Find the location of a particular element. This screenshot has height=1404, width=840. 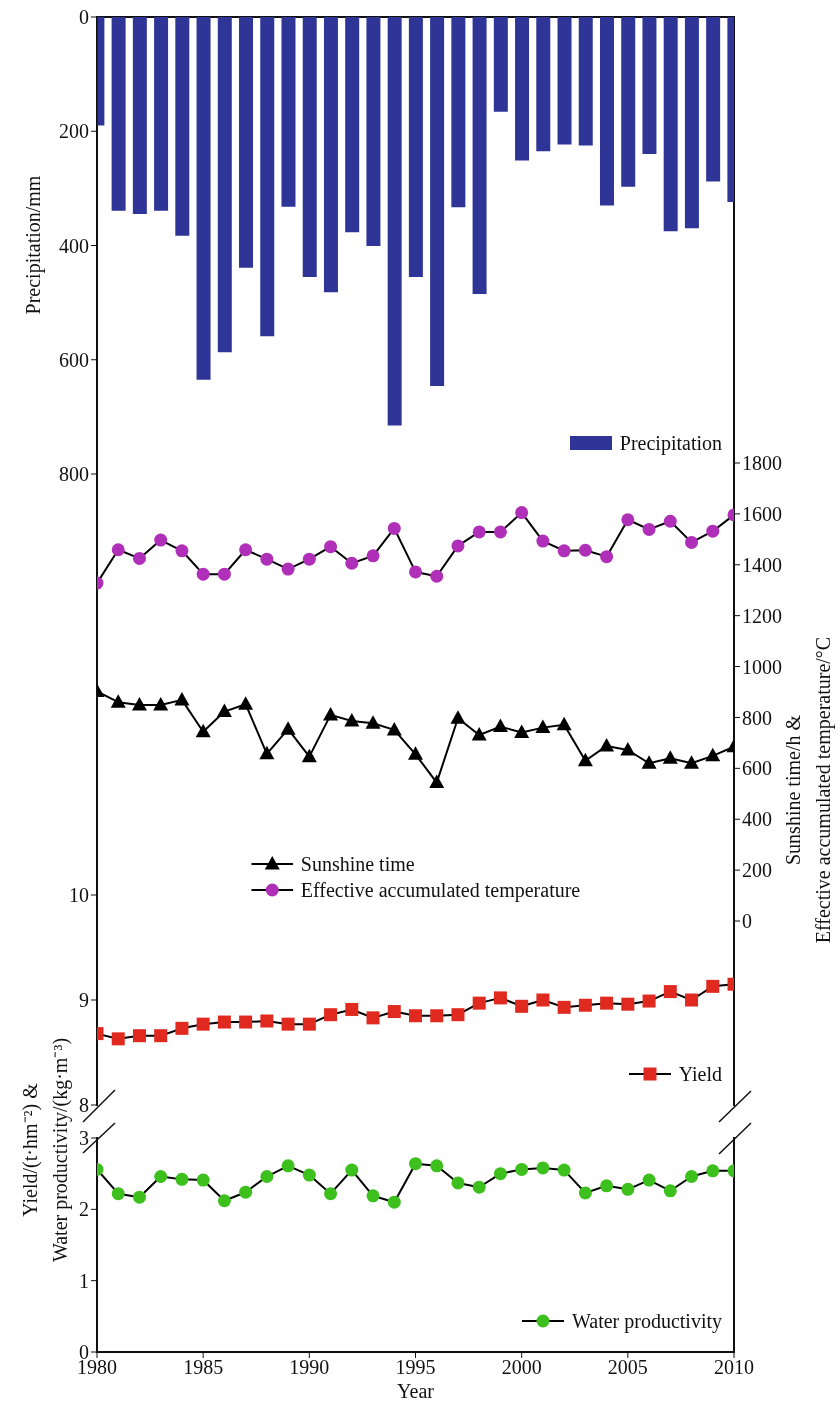

y2-tick-label: 800 is located at coordinates (757, 717).